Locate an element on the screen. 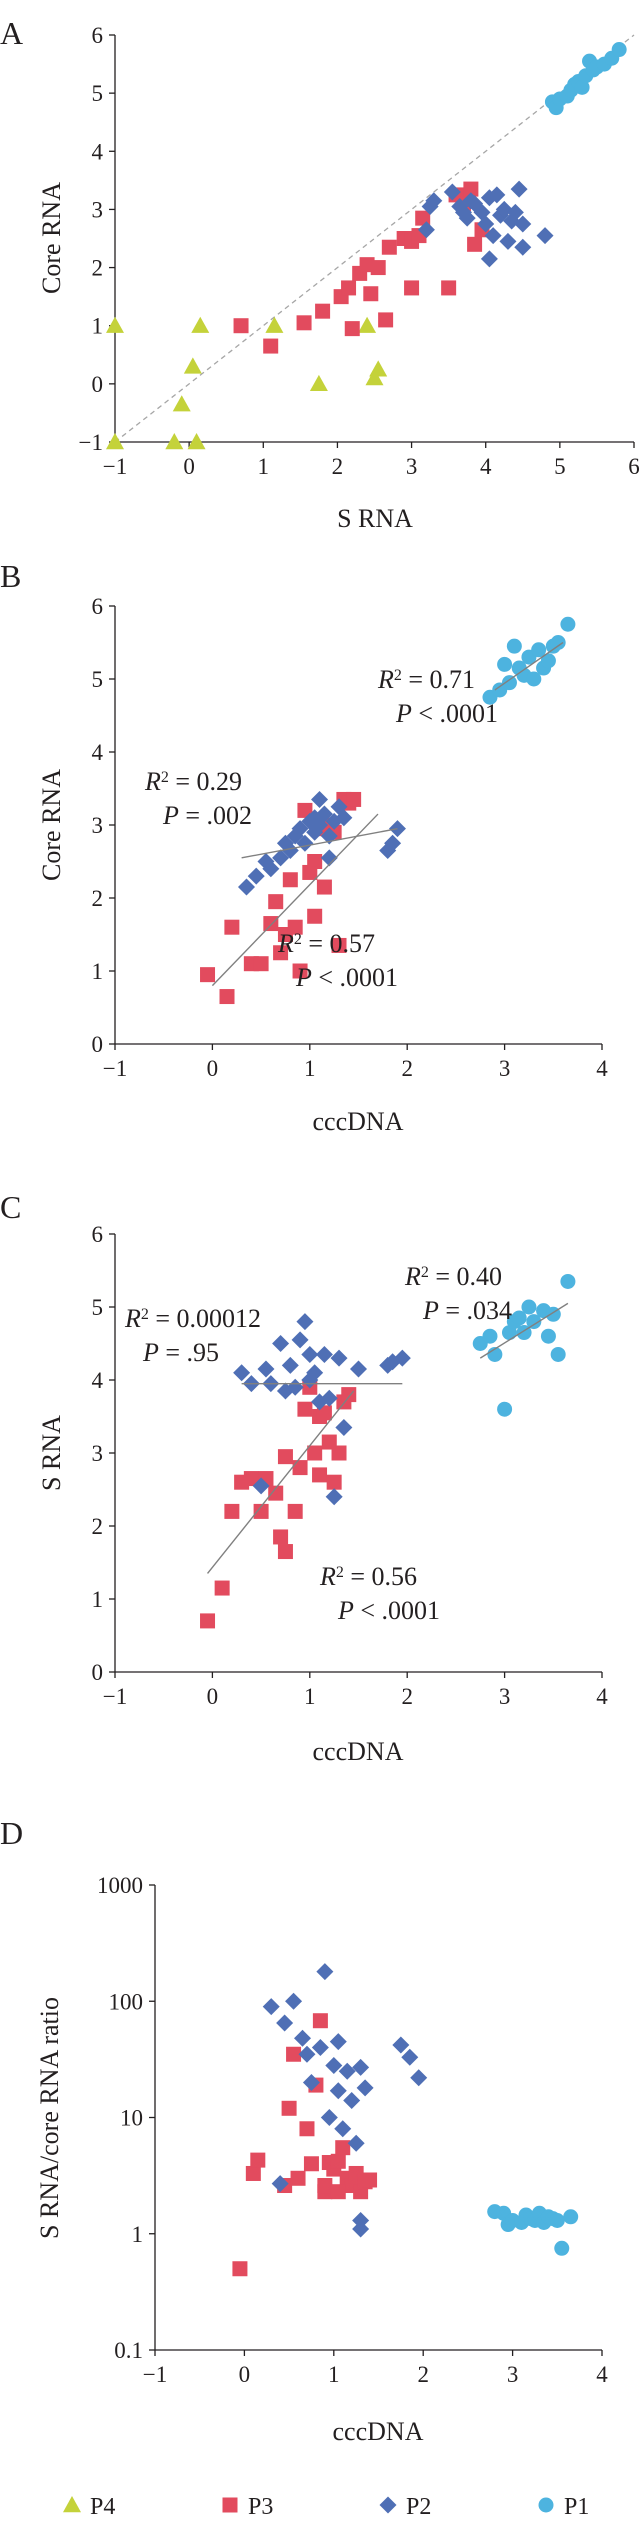 The width and height of the screenshot is (644, 2536). x-axis-label: cccDNA is located at coordinates (358, 1751).